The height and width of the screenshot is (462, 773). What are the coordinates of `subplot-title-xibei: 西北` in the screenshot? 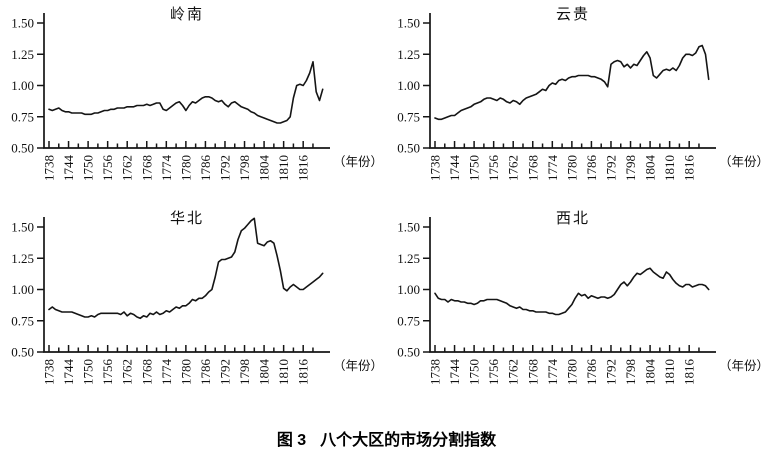 It's located at (572, 219).